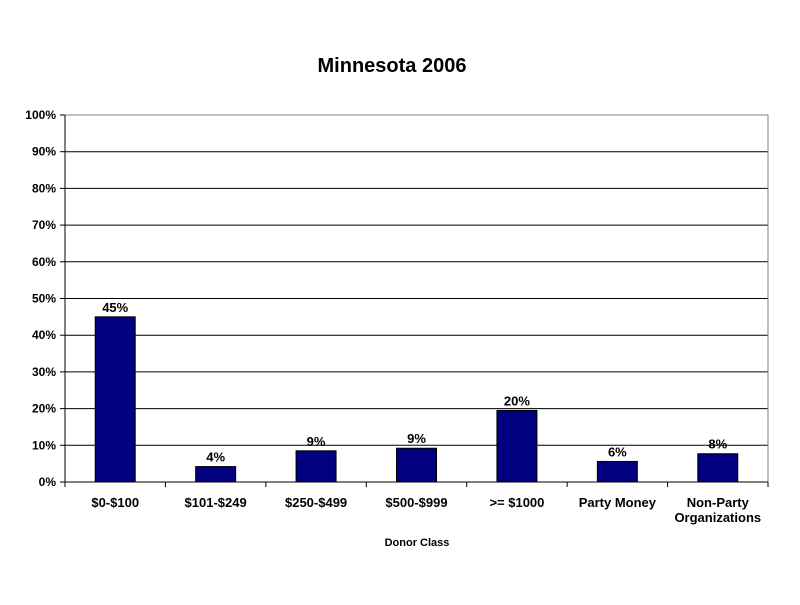 Image resolution: width=800 pixels, height=605 pixels. Describe the element at coordinates (48, 482) in the screenshot. I see `y-tick-label: 0%` at that location.